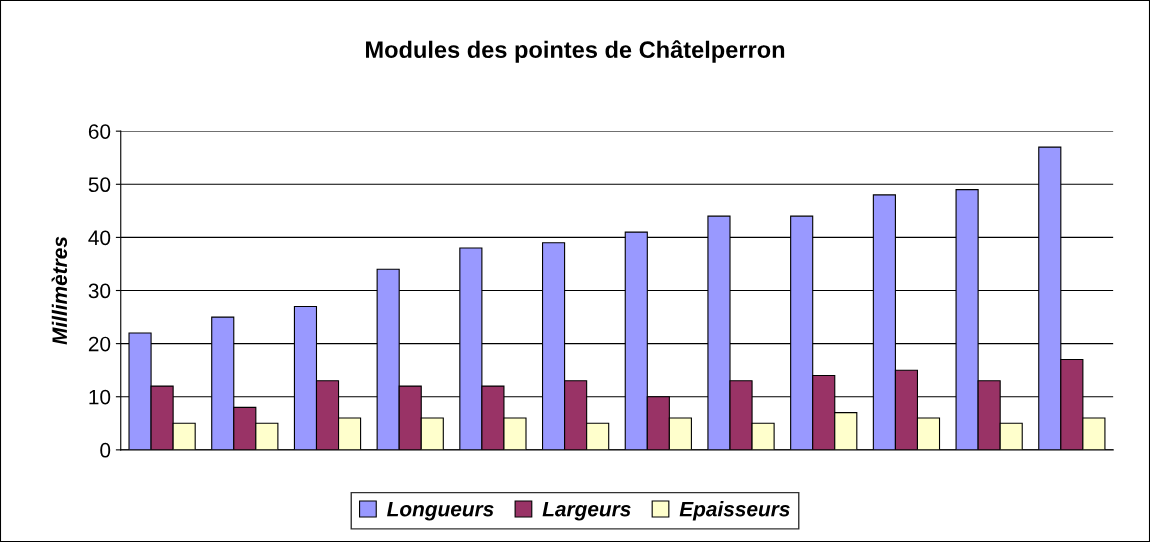  What do you see at coordinates (99, 185) in the screenshot?
I see `y-tick-label: 50` at bounding box center [99, 185].